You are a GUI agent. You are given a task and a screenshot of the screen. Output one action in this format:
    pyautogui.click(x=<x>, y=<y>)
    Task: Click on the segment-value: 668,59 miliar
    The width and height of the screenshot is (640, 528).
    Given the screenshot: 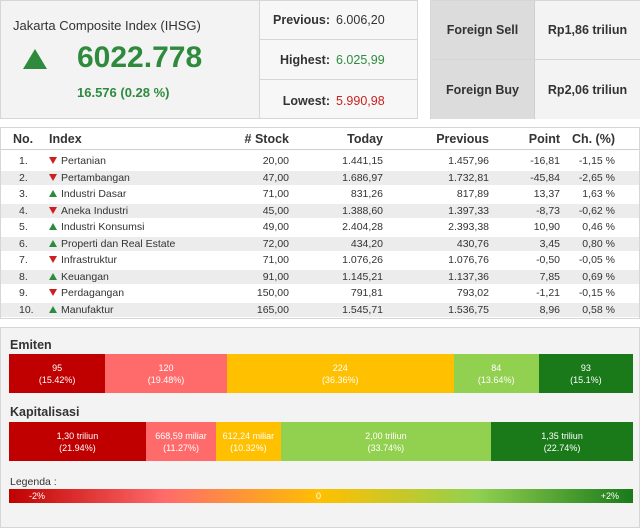 What is the action you would take?
    pyautogui.click(x=181, y=435)
    